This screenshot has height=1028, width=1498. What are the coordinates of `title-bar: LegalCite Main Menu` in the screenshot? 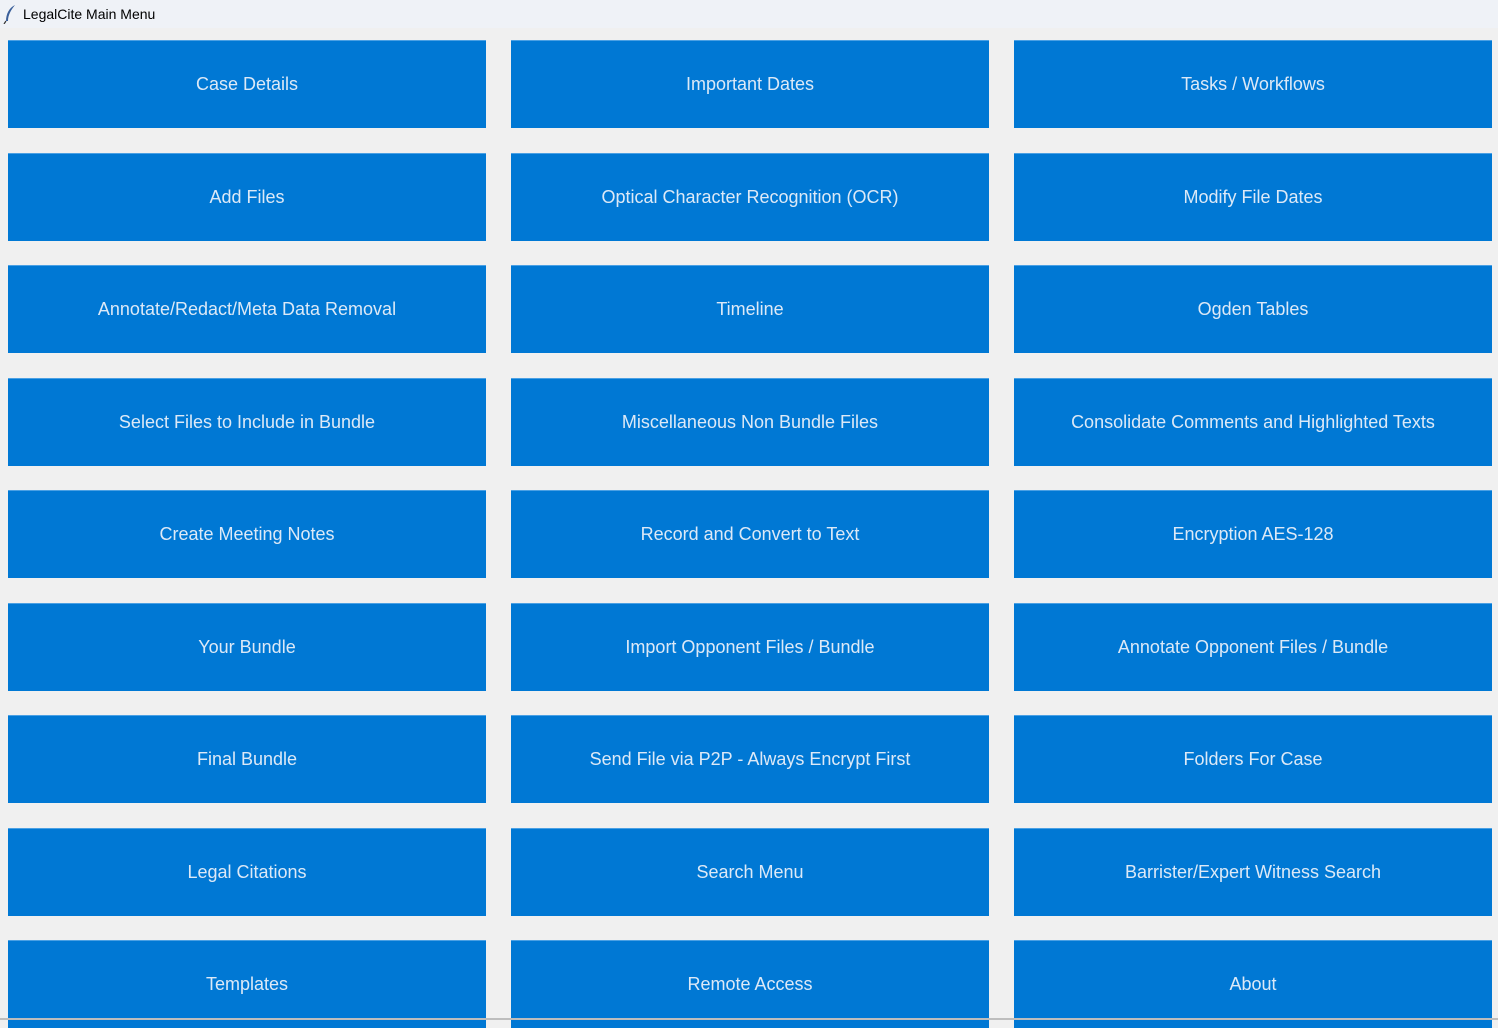 It's located at (749, 14).